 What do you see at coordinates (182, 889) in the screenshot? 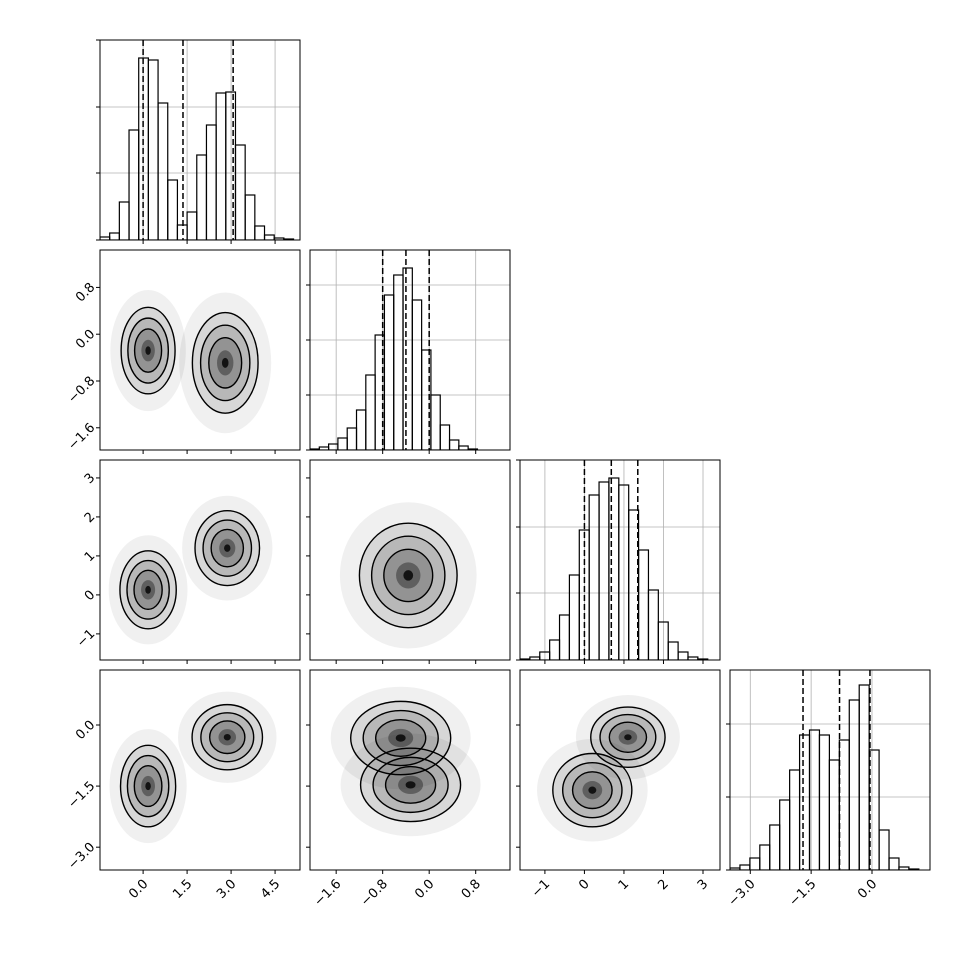
I see `x-tick-label: 1.5` at bounding box center [182, 889].